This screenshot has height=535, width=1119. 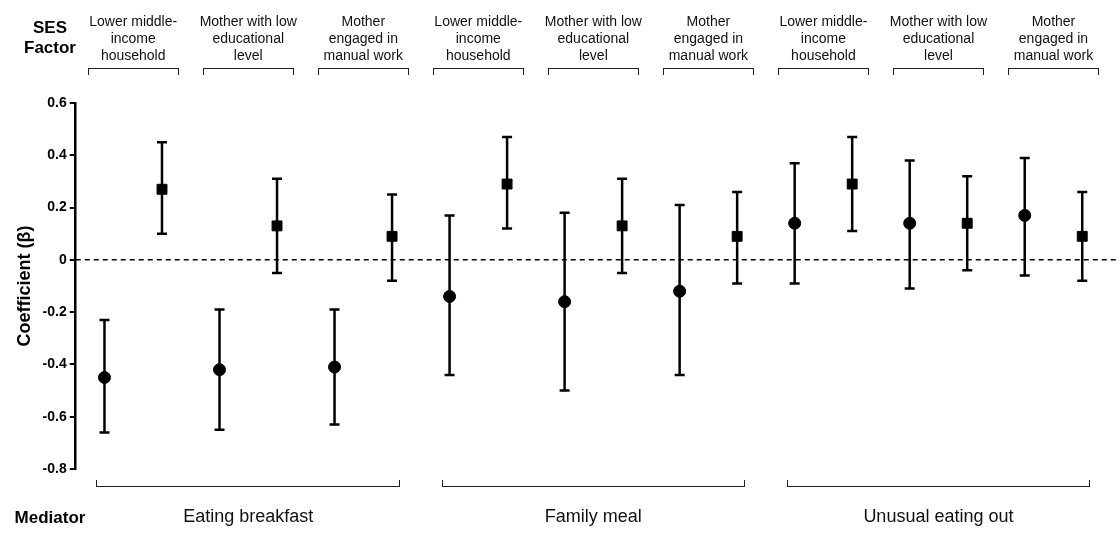 What do you see at coordinates (938, 516) in the screenshot?
I see `text: Unusual eating out` at bounding box center [938, 516].